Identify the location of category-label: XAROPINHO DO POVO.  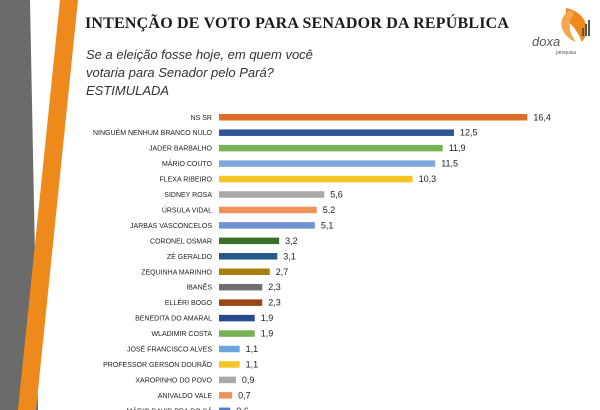
(173, 380).